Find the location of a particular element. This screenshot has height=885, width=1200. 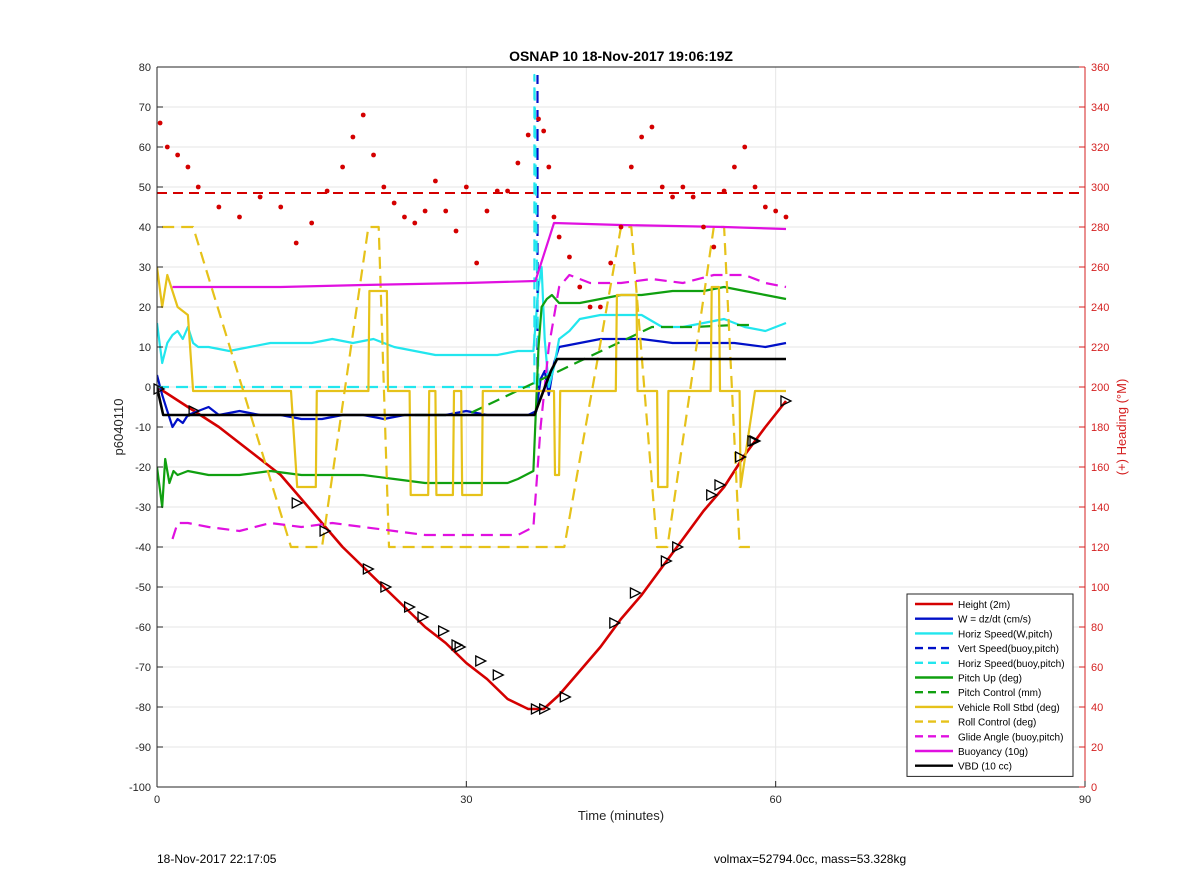

y2-tick-label: 0 is located at coordinates (1094, 788).